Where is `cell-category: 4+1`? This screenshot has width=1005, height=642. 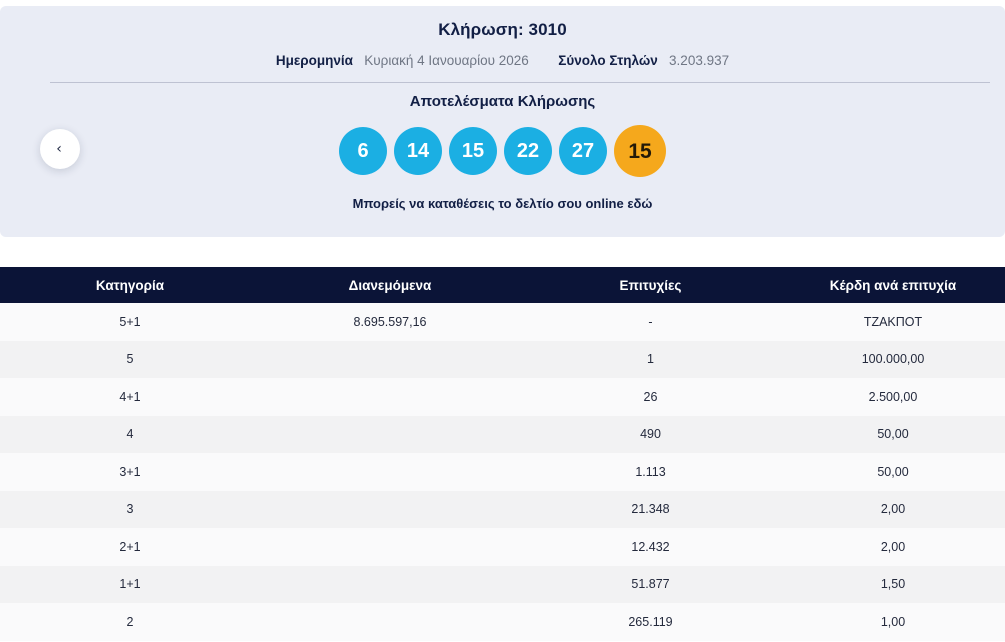
cell-category: 4+1 is located at coordinates (130, 396).